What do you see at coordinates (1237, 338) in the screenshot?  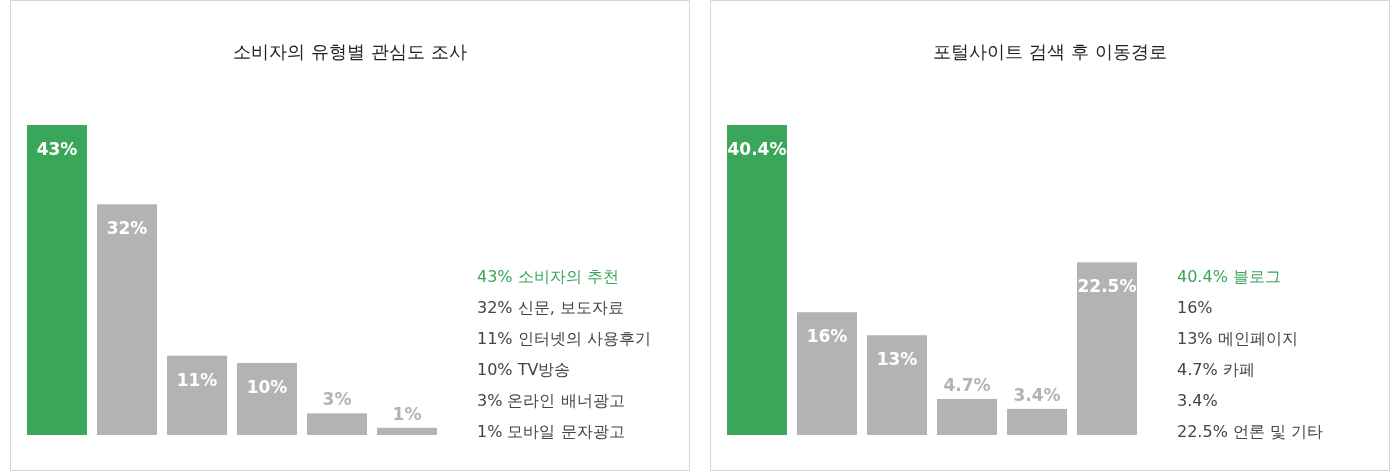 I see `text: 13% 메인페이지` at bounding box center [1237, 338].